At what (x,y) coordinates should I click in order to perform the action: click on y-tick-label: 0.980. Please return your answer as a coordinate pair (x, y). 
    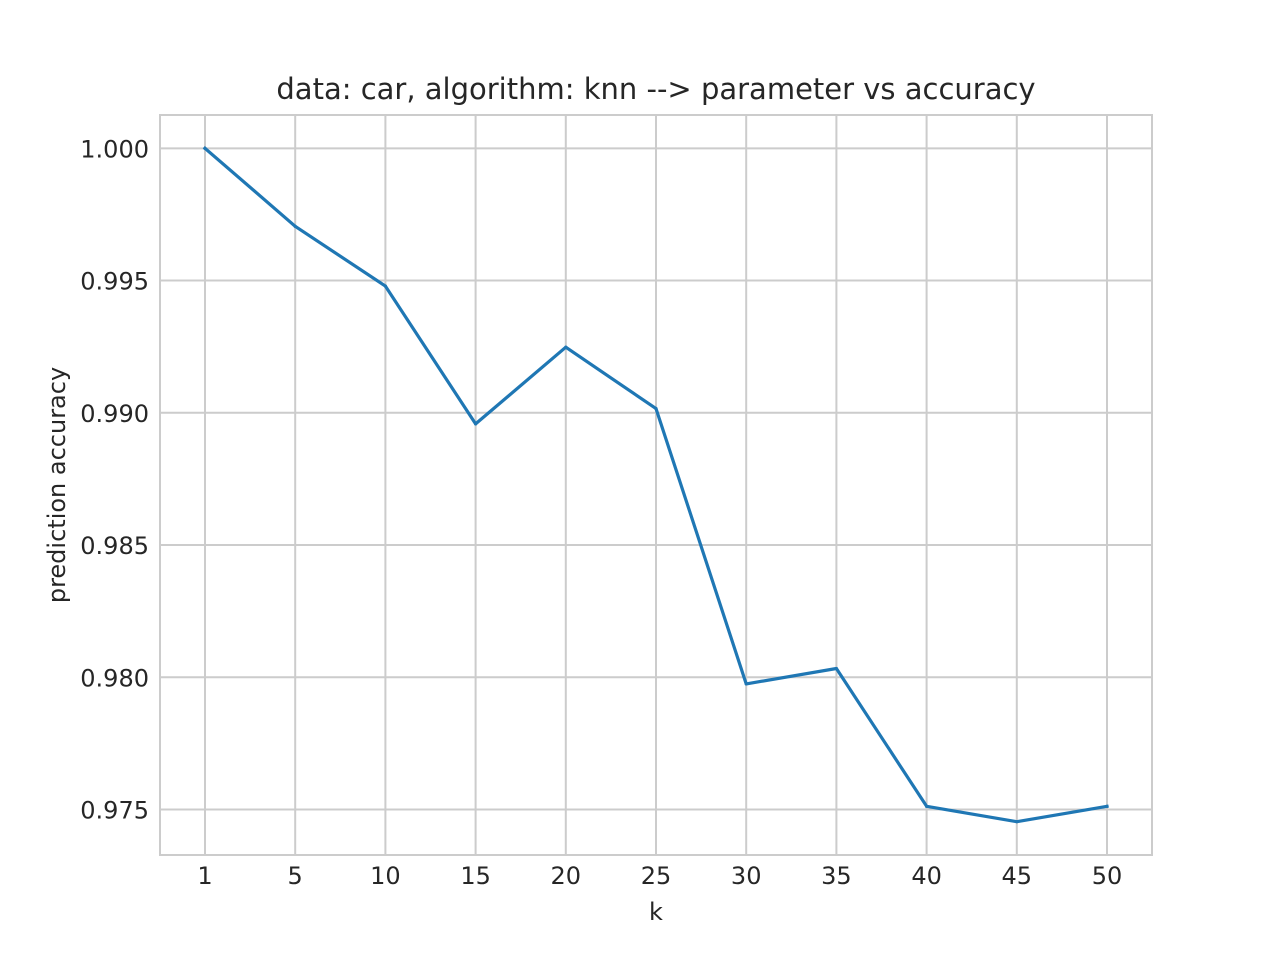
    Looking at the image, I should click on (114, 678).